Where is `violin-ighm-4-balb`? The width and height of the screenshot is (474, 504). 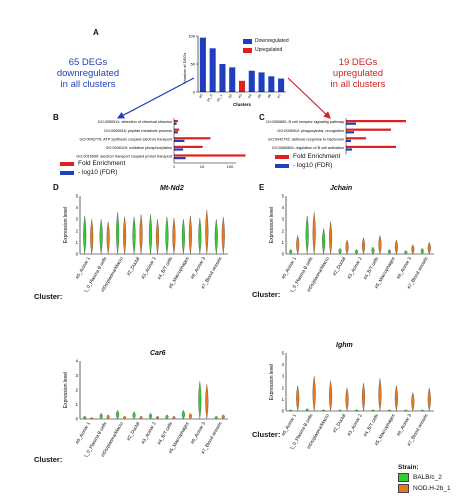 violin-ighm-4-balb is located at coordinates (356, 410).